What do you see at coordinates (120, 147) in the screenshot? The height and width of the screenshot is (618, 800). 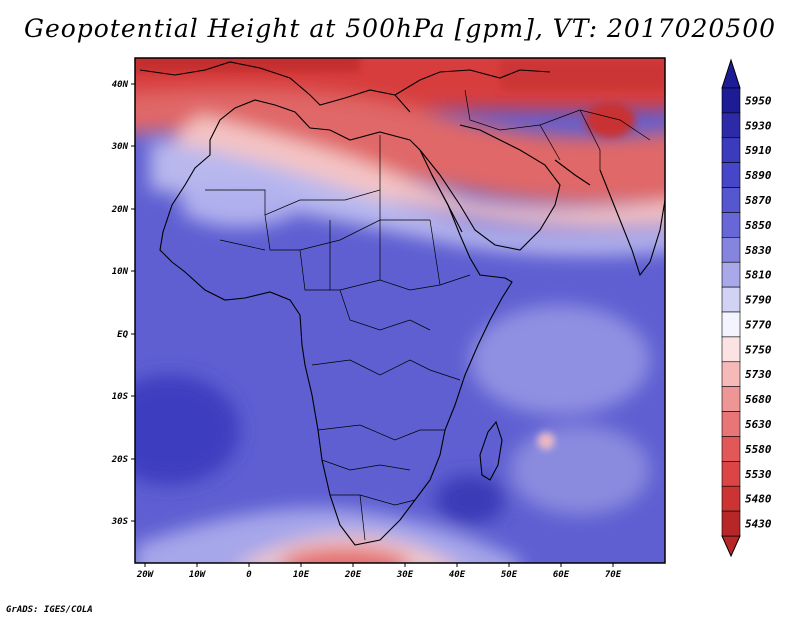 I see `lat-tick-label: 30N` at bounding box center [120, 147].